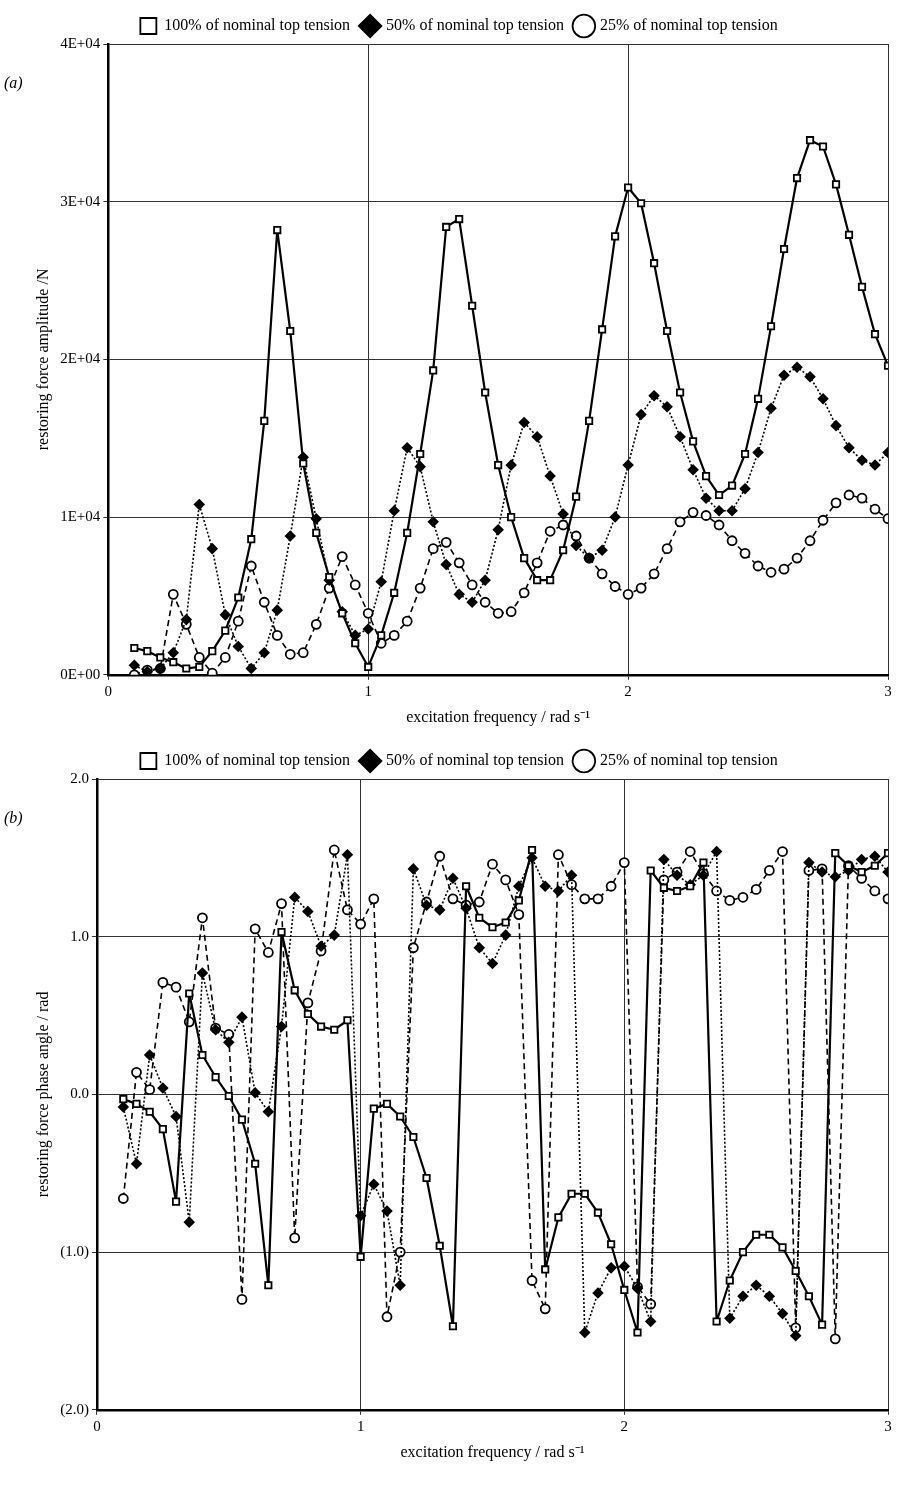 This screenshot has height=1491, width=913. What do you see at coordinates (79, 777) in the screenshot?
I see `y-tick-label: 2.0` at bounding box center [79, 777].